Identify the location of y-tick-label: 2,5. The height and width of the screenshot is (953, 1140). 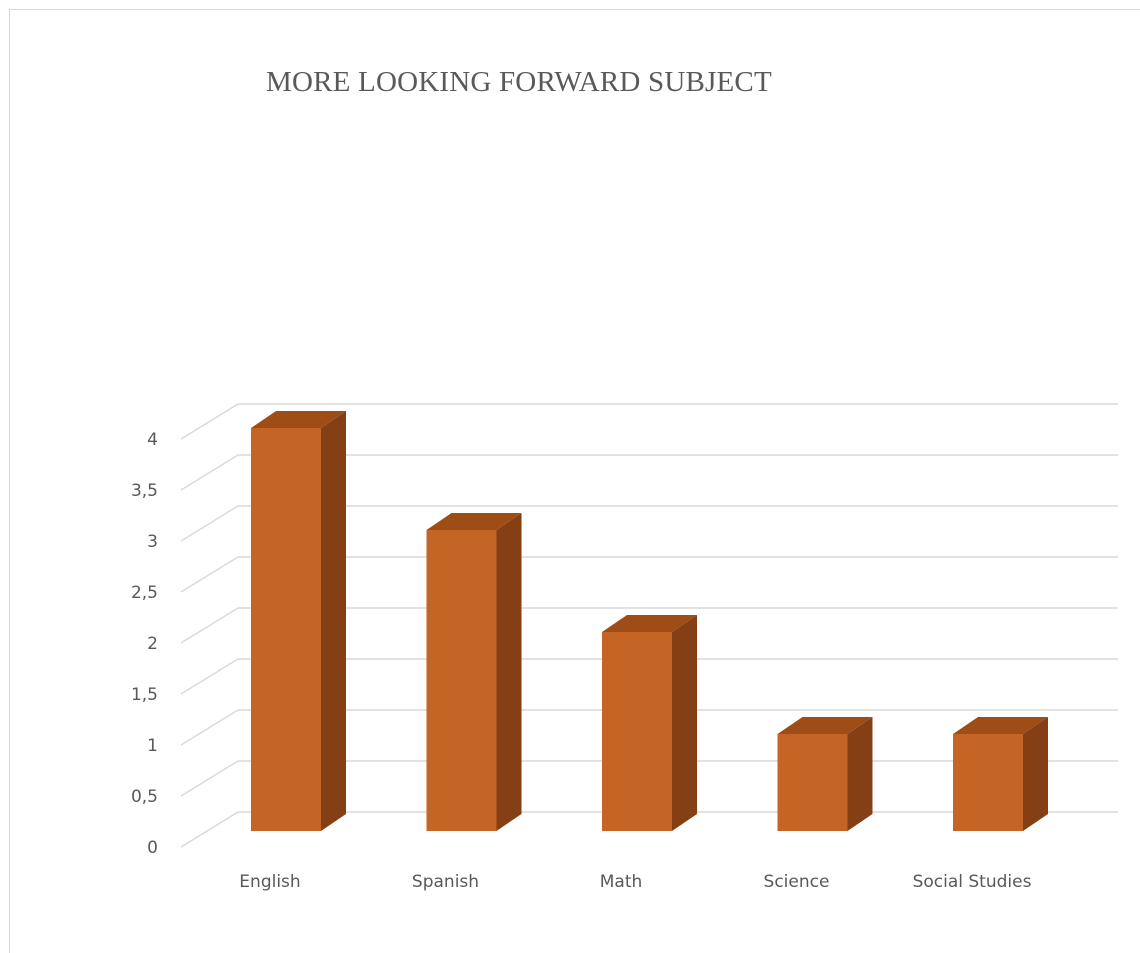
(144, 593).